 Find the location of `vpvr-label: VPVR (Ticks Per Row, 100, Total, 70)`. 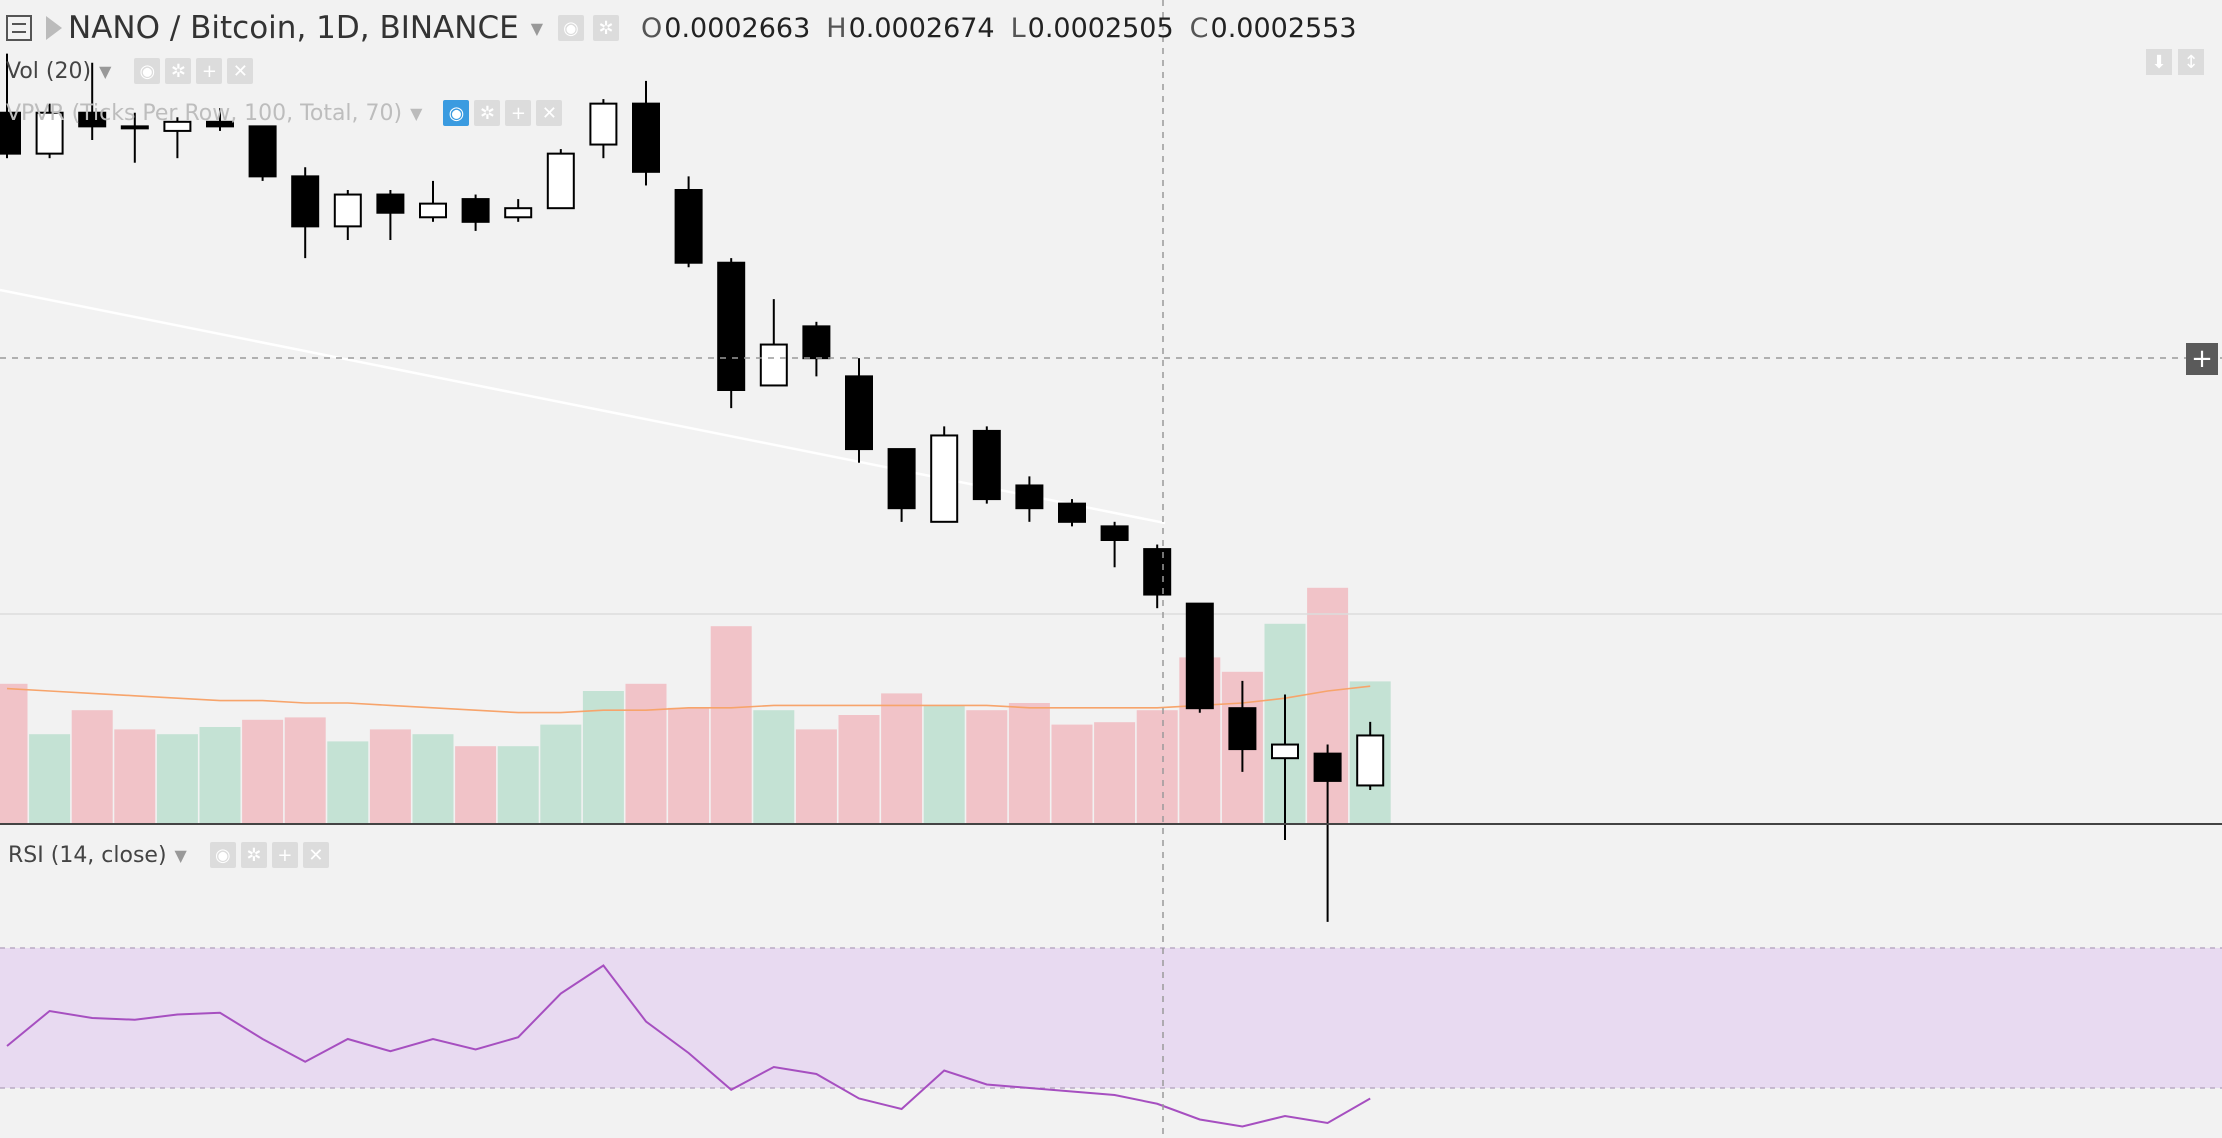

vpvr-label: VPVR (Ticks Per Row, 100, Total, 70) is located at coordinates (204, 113).